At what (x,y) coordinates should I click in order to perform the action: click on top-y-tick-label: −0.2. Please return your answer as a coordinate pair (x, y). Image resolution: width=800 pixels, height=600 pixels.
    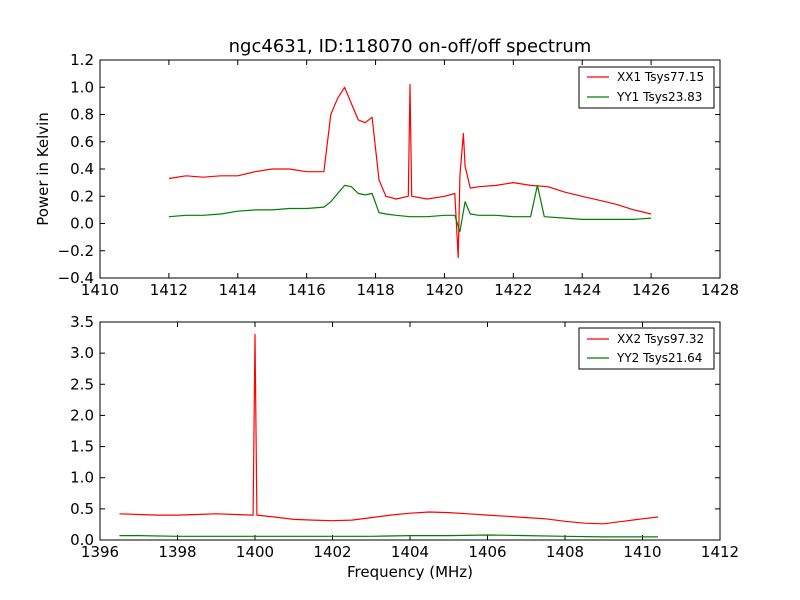
    Looking at the image, I should click on (76, 251).